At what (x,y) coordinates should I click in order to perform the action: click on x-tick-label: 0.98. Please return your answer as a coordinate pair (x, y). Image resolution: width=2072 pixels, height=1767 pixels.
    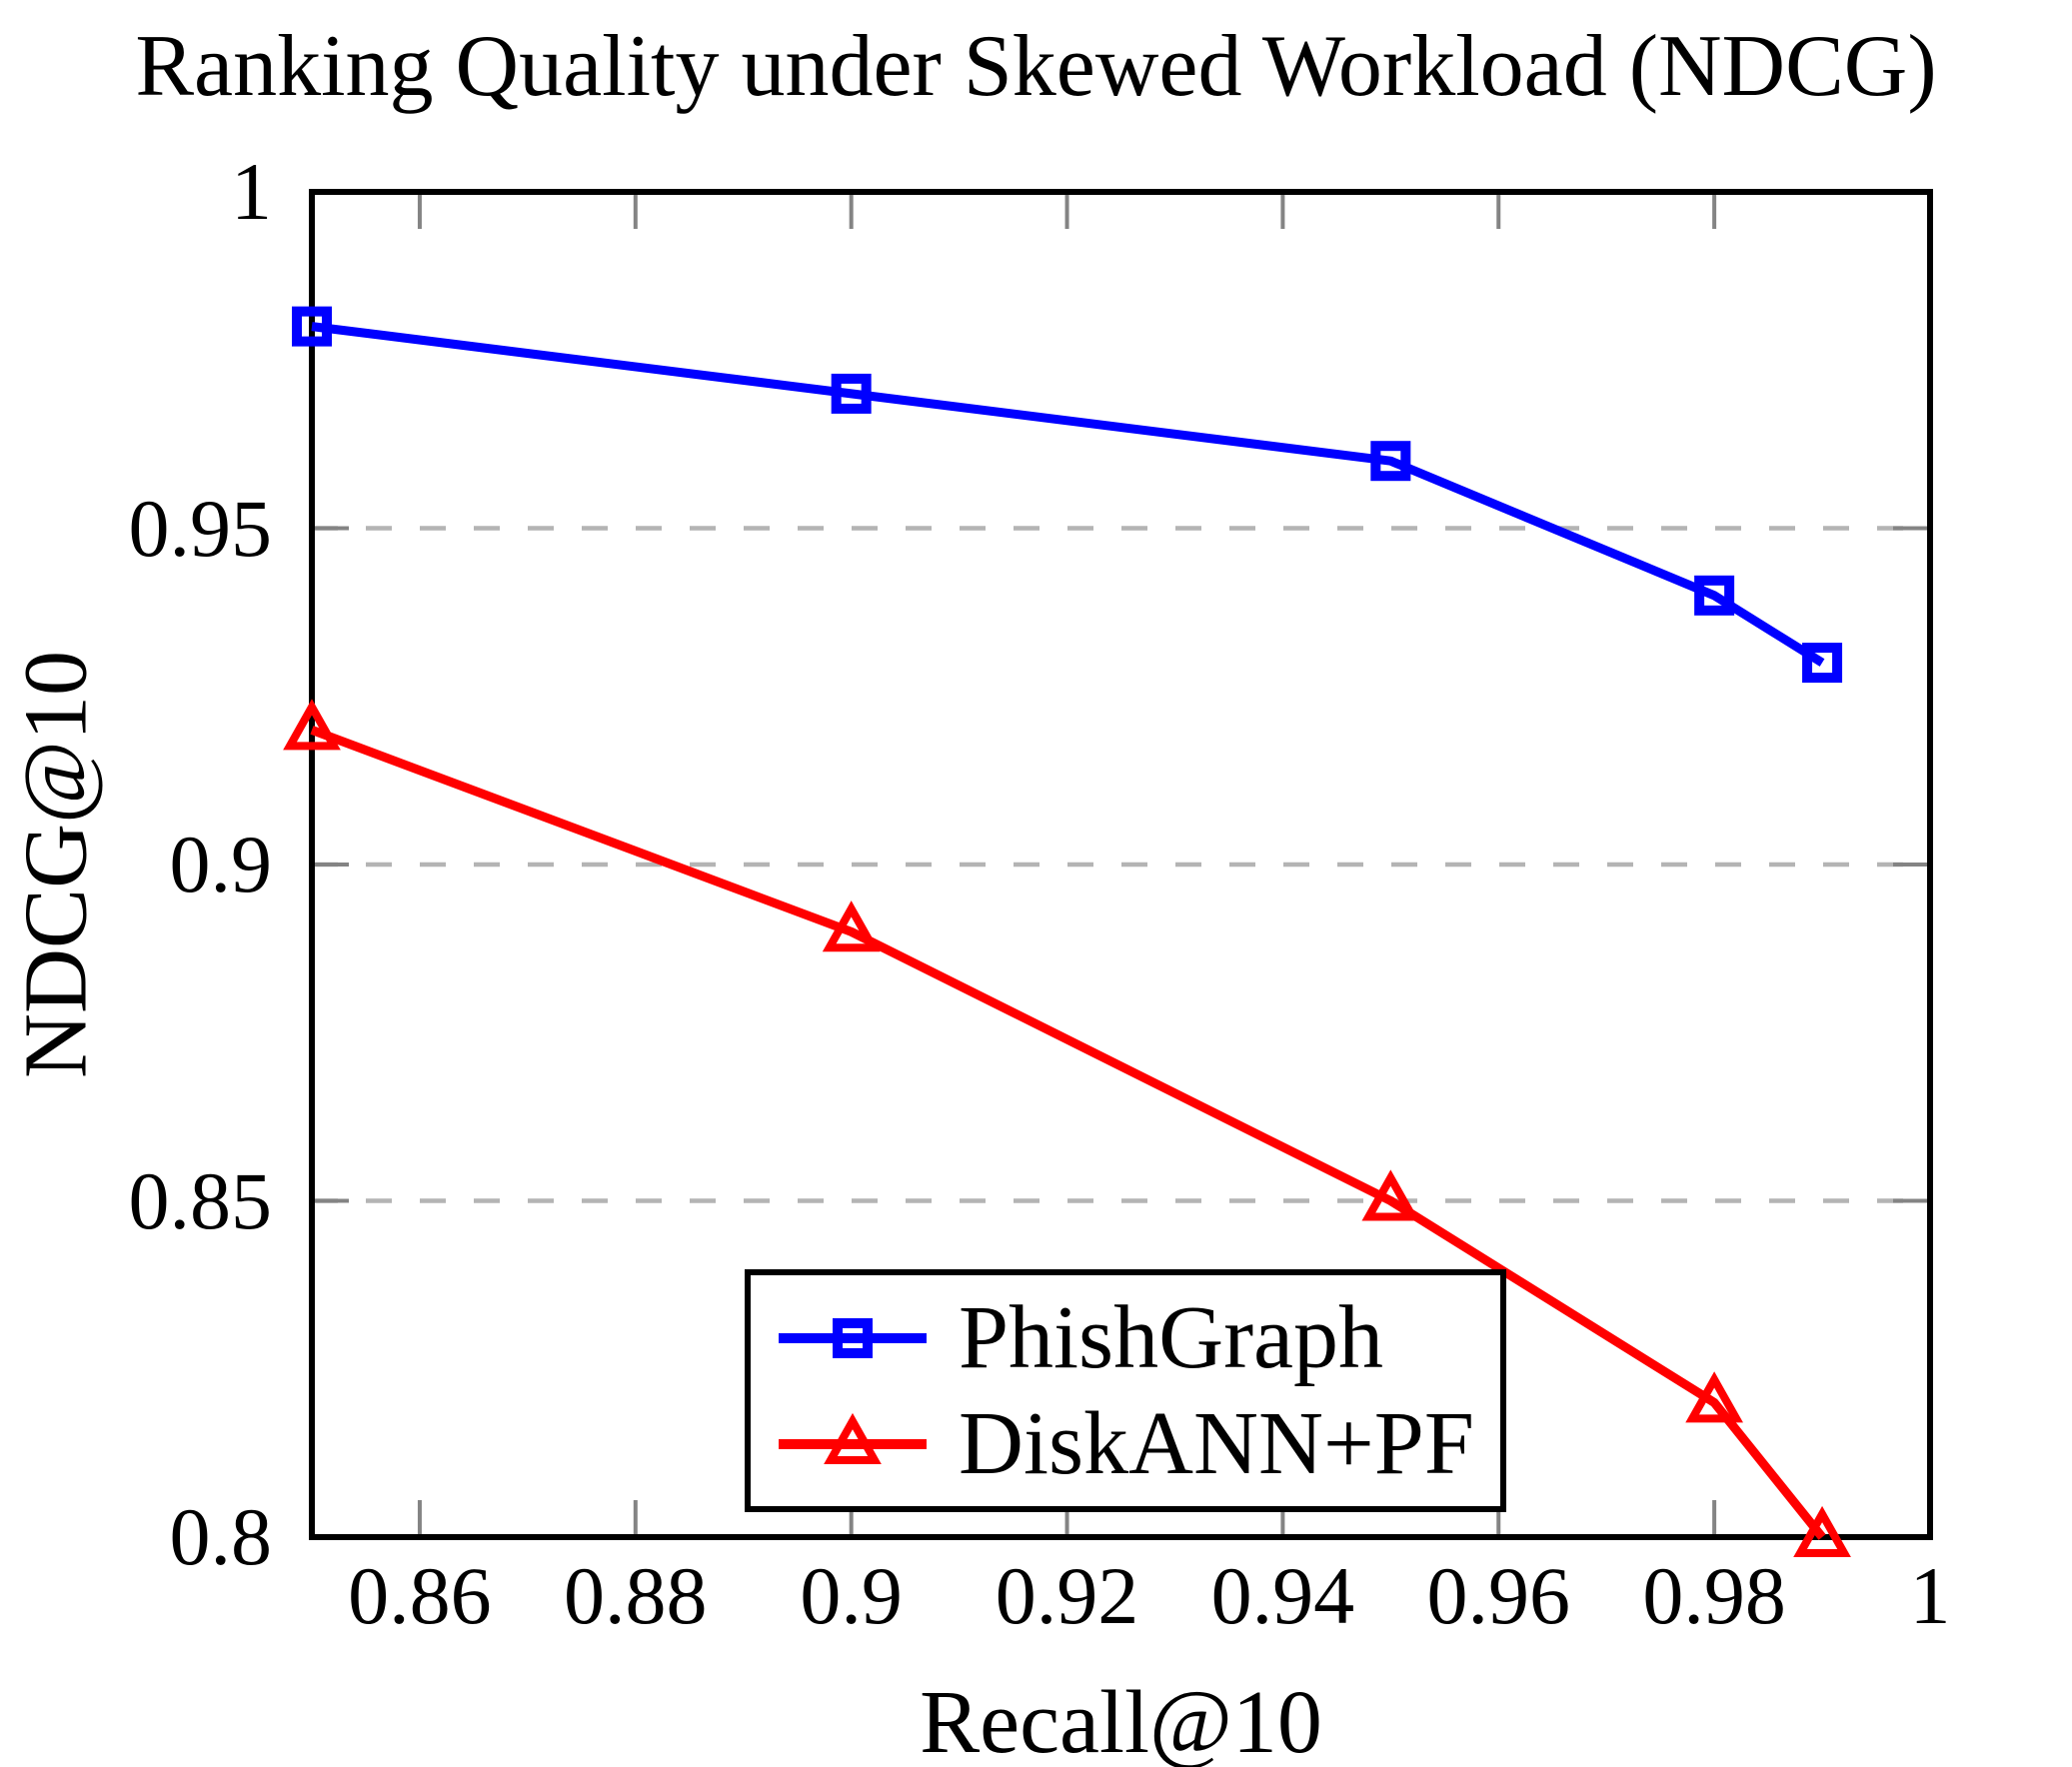
    Looking at the image, I should click on (1714, 1595).